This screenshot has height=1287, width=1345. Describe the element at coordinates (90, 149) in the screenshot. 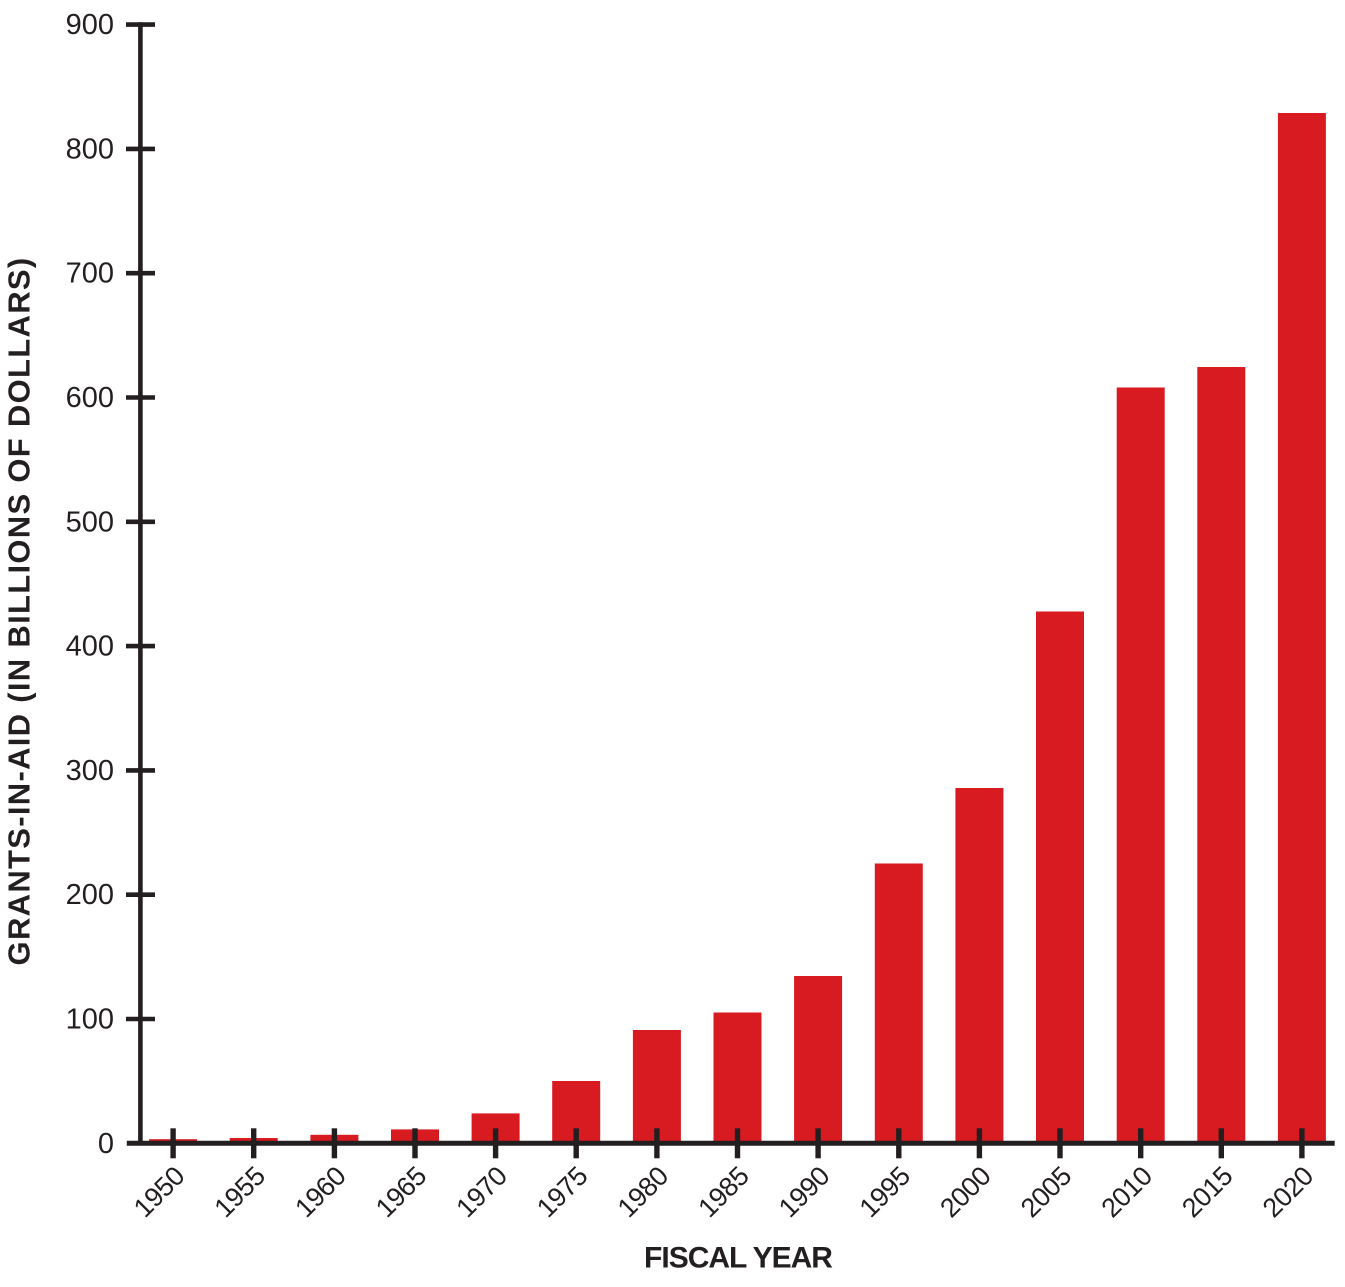

I see `svg-text: 800` at that location.